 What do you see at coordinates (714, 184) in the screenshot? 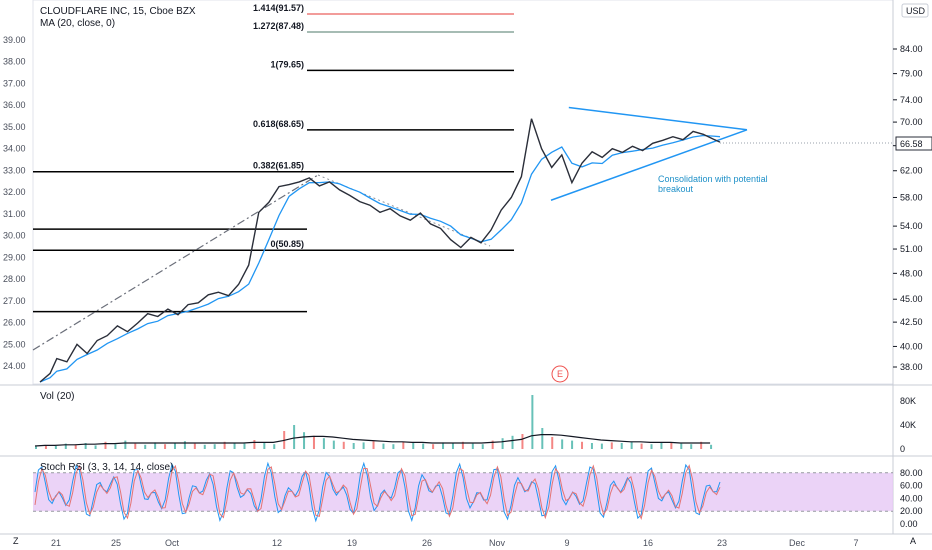
I see `consolidation-annotation: Consolidation with potential breakout` at bounding box center [714, 184].